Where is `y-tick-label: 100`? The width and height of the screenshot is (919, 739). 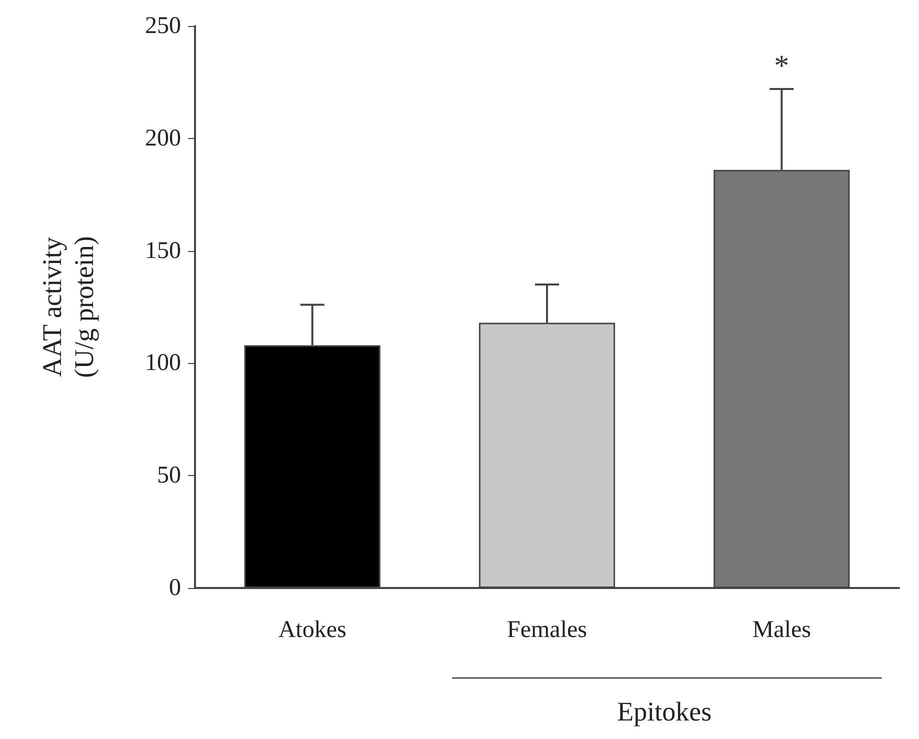 y-tick-label: 100 is located at coordinates (163, 363).